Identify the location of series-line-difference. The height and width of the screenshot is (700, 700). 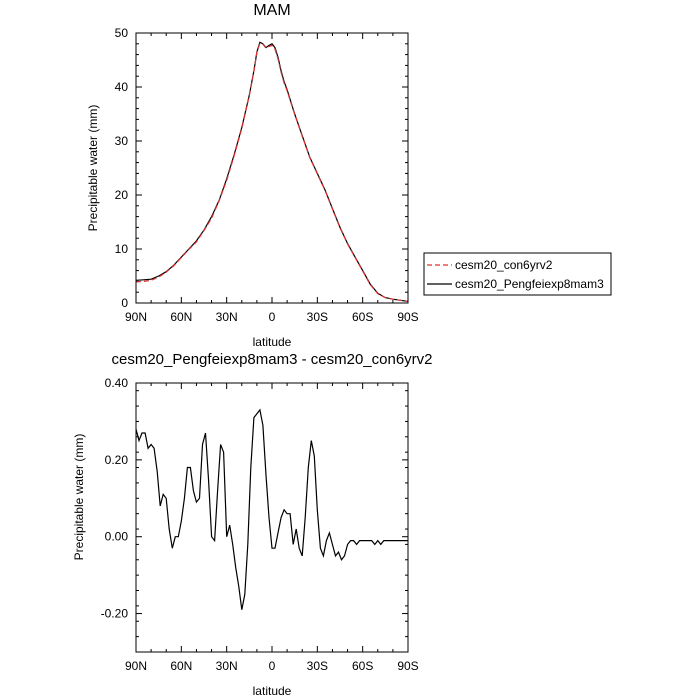
(271, 509).